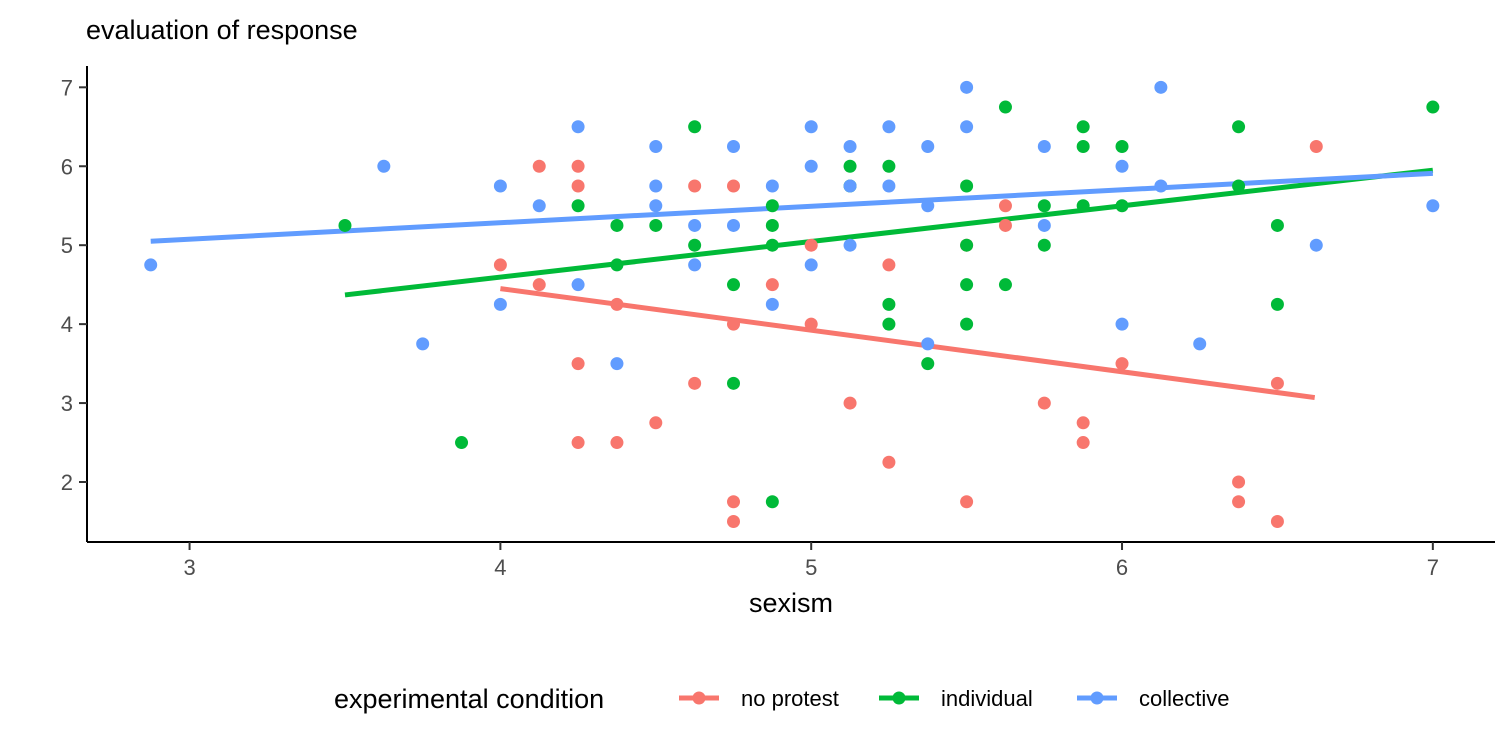 This screenshot has width=1512, height=756. I want to click on fit-line-individual, so click(889, 232).